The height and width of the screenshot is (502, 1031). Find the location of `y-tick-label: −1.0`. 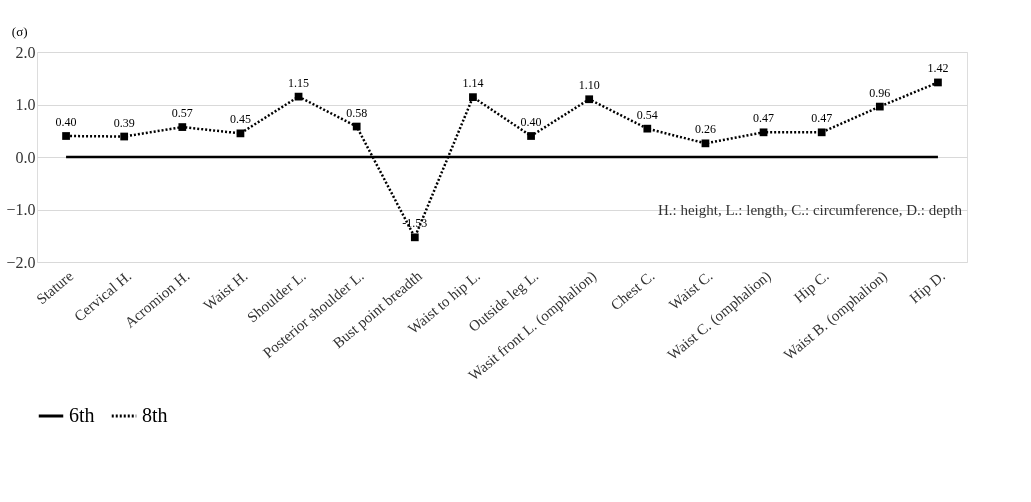

y-tick-label: −1.0 is located at coordinates (21, 209).